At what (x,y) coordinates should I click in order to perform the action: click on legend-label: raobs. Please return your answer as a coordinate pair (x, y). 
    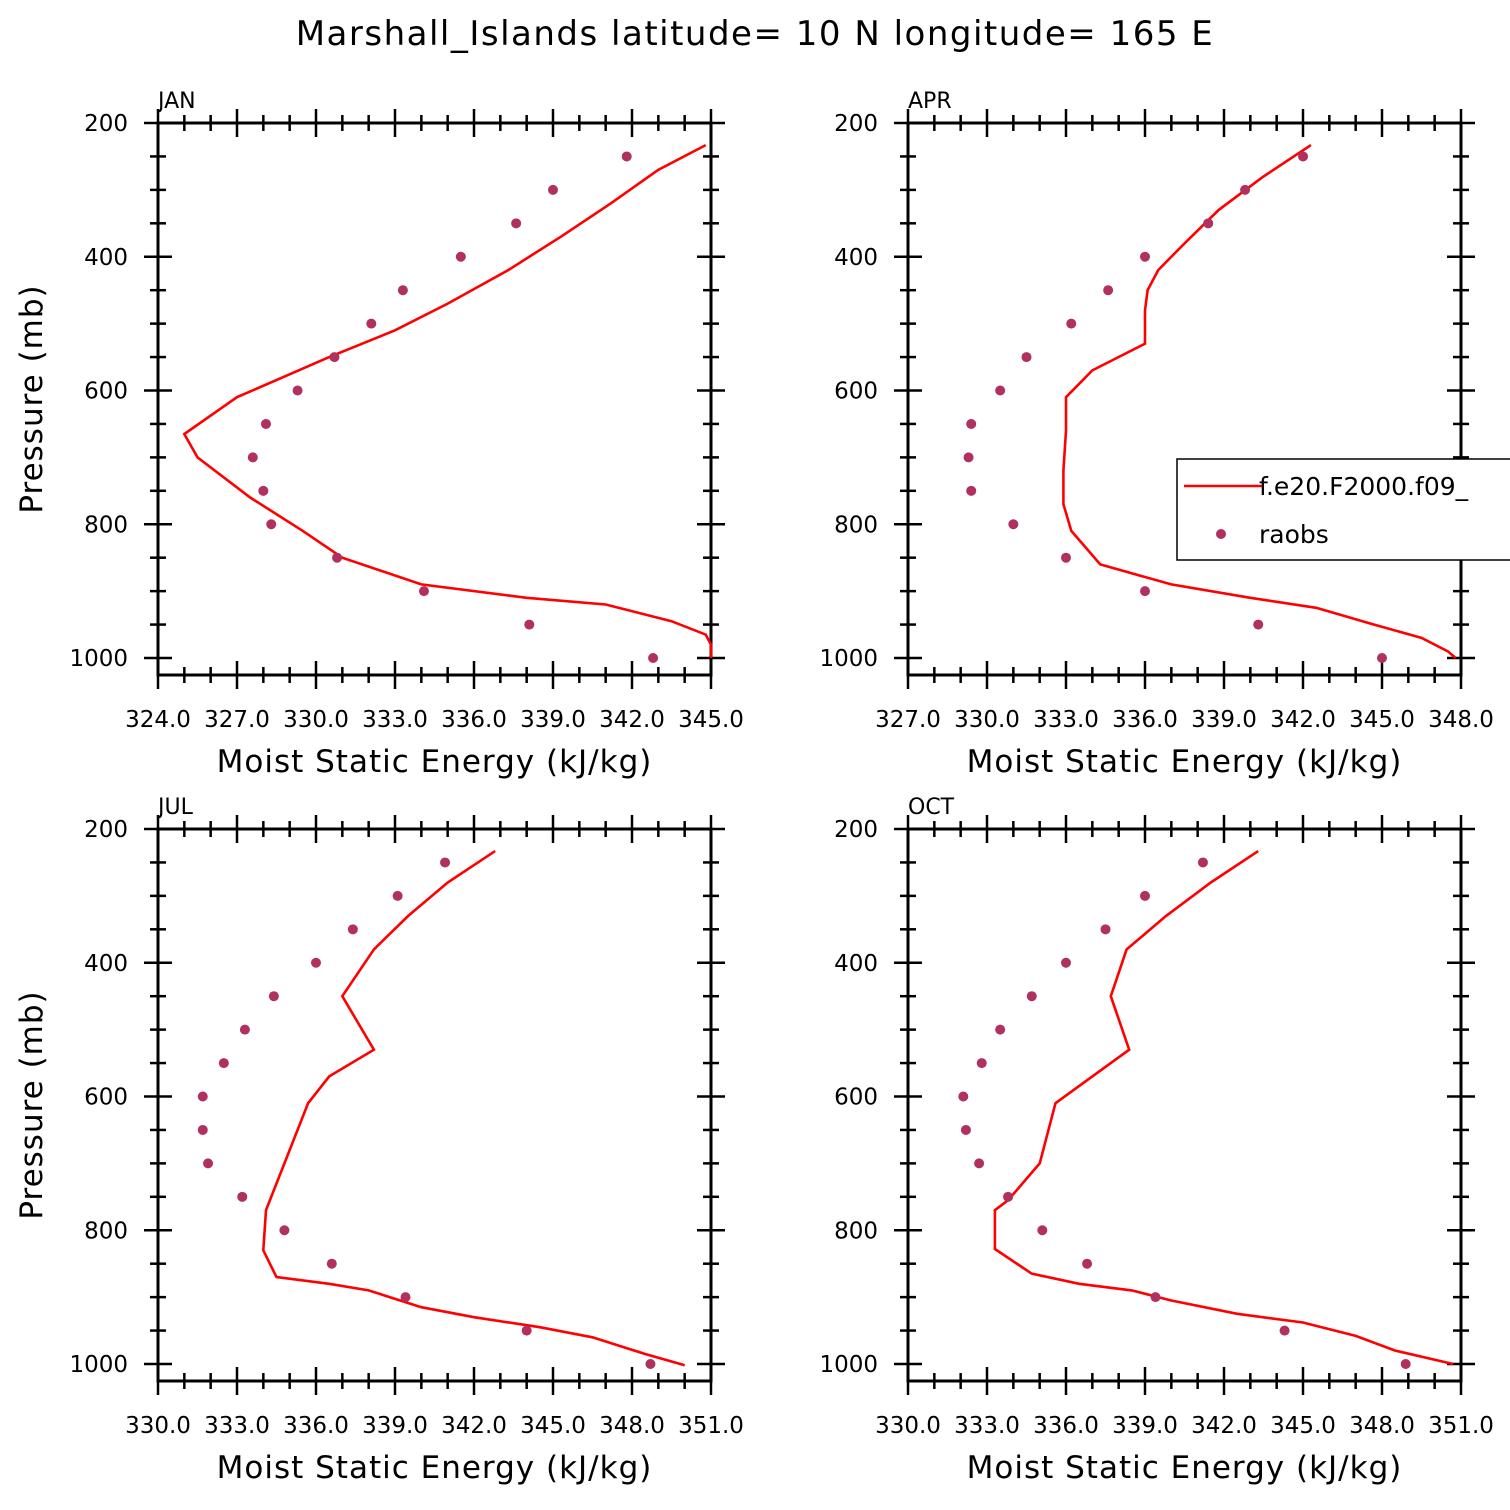
    Looking at the image, I should click on (1294, 534).